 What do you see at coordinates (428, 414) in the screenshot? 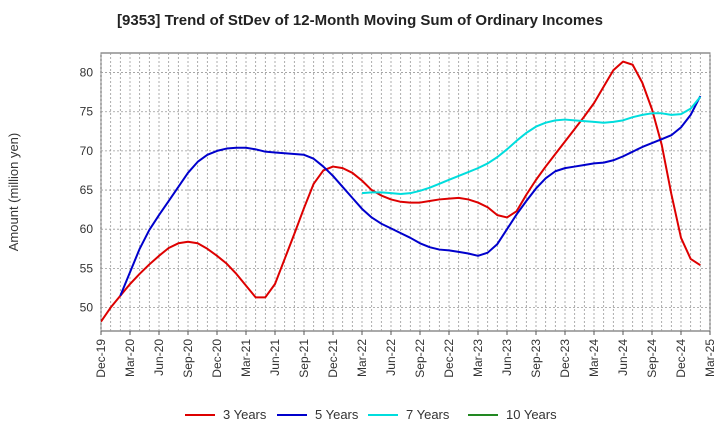
I see `legend-label: 7 Years` at bounding box center [428, 414].